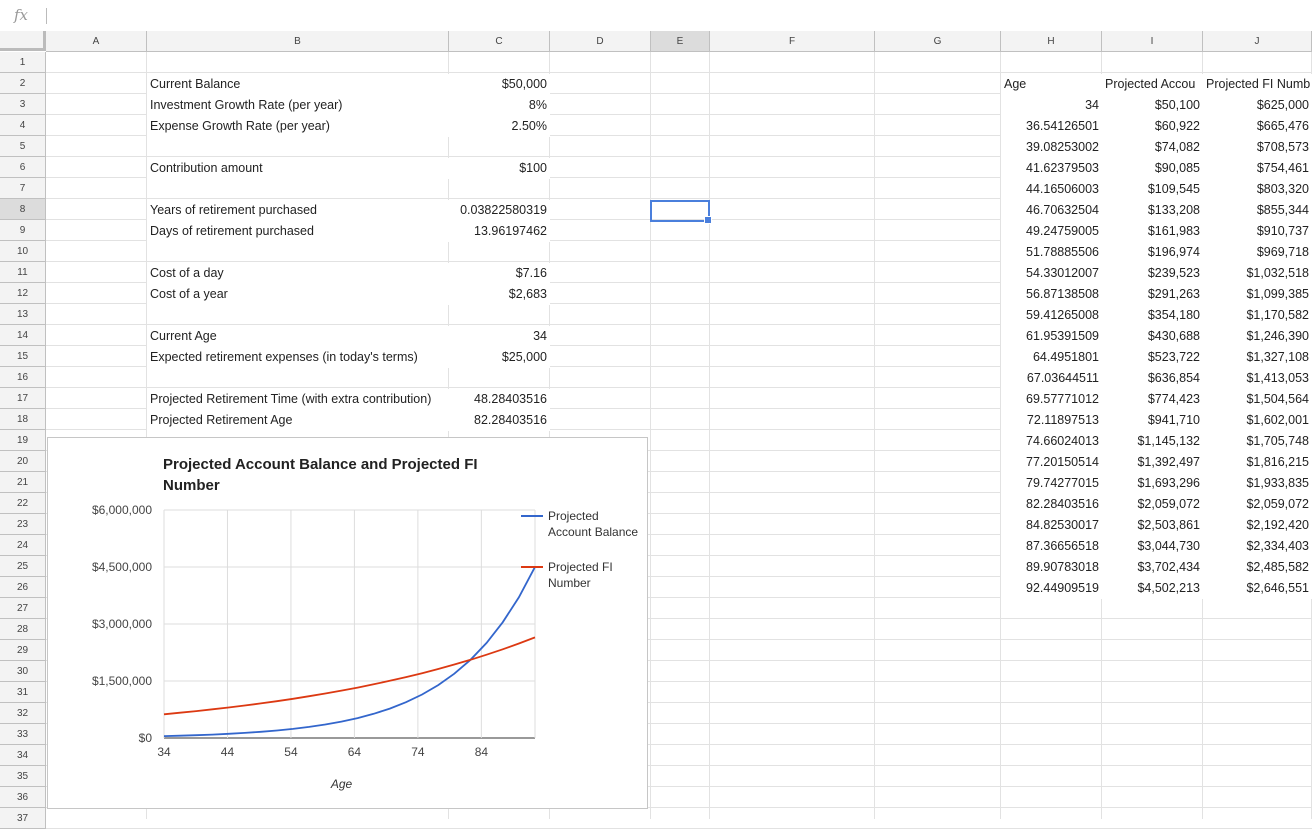 This screenshot has width=1312, height=829. I want to click on column-header-h: H, so click(1051, 41).